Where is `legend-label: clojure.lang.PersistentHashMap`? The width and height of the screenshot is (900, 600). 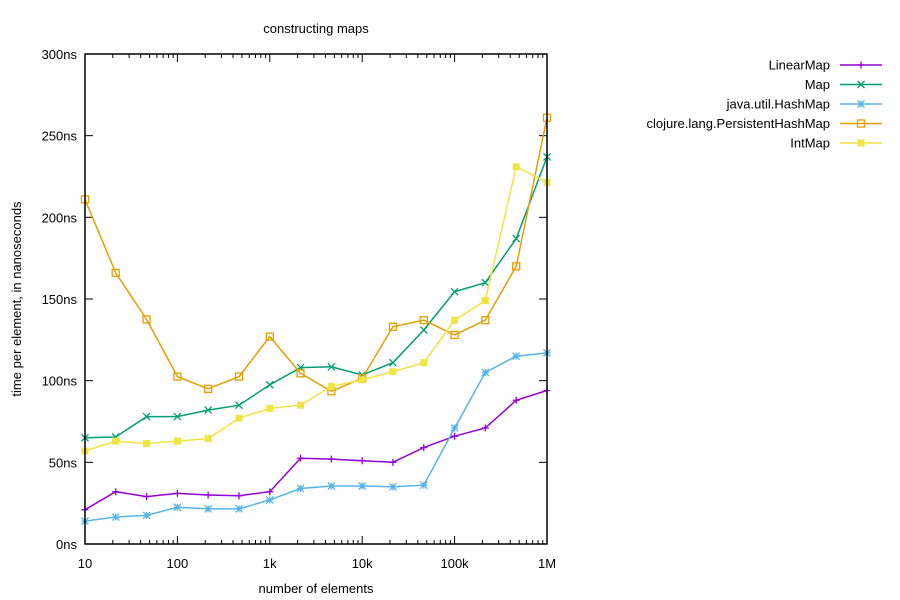 legend-label: clojure.lang.PersistentHashMap is located at coordinates (738, 123).